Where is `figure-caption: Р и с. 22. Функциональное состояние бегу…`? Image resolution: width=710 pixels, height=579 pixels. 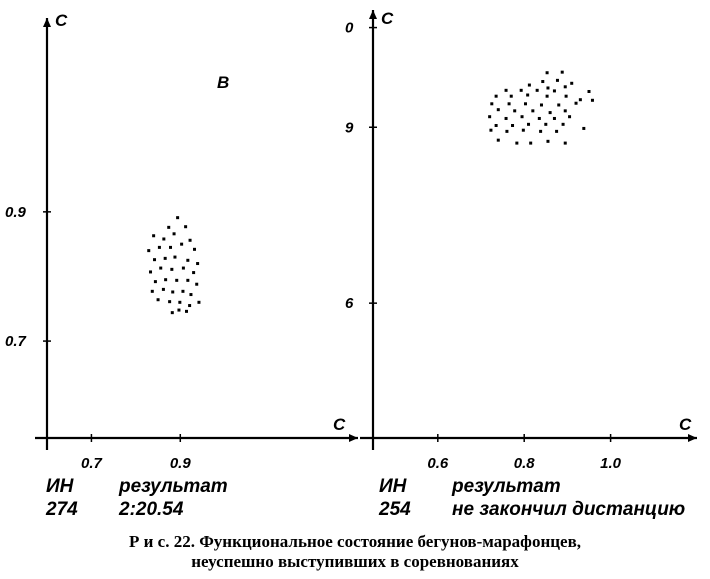 figure-caption: Р и с. 22. Функциональное состояние бегу… is located at coordinates (355, 552).